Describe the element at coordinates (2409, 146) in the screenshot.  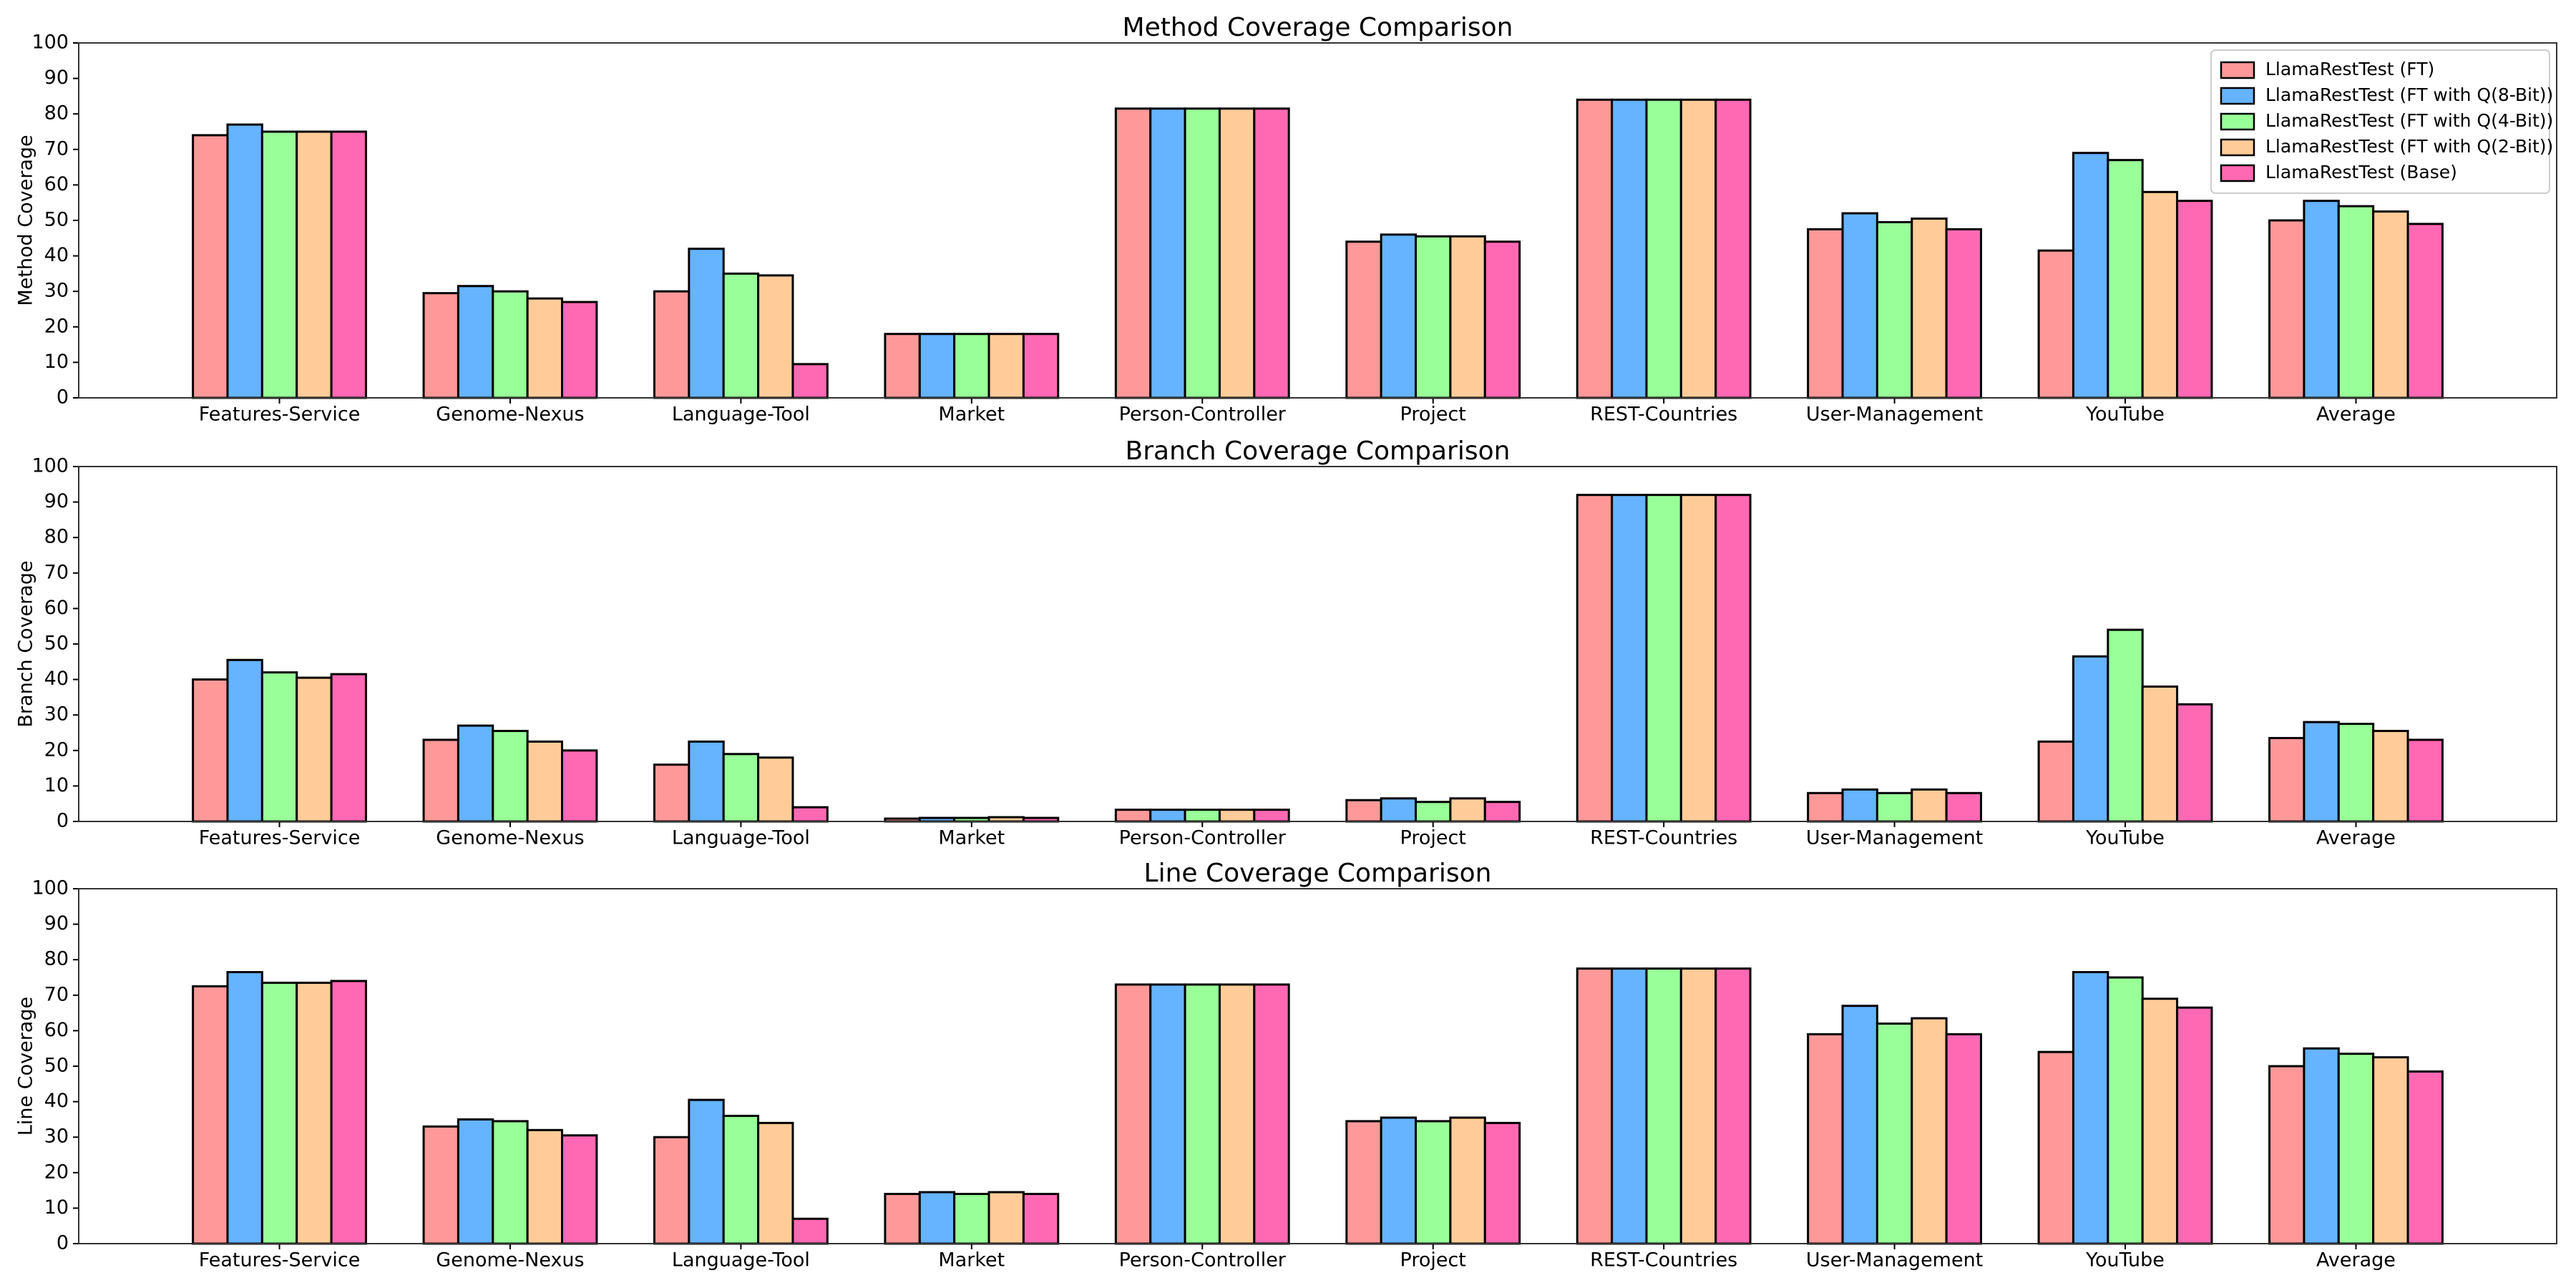
I see `legend-label: LlamaRestTest (FT with Q(2-Bit))` at that location.